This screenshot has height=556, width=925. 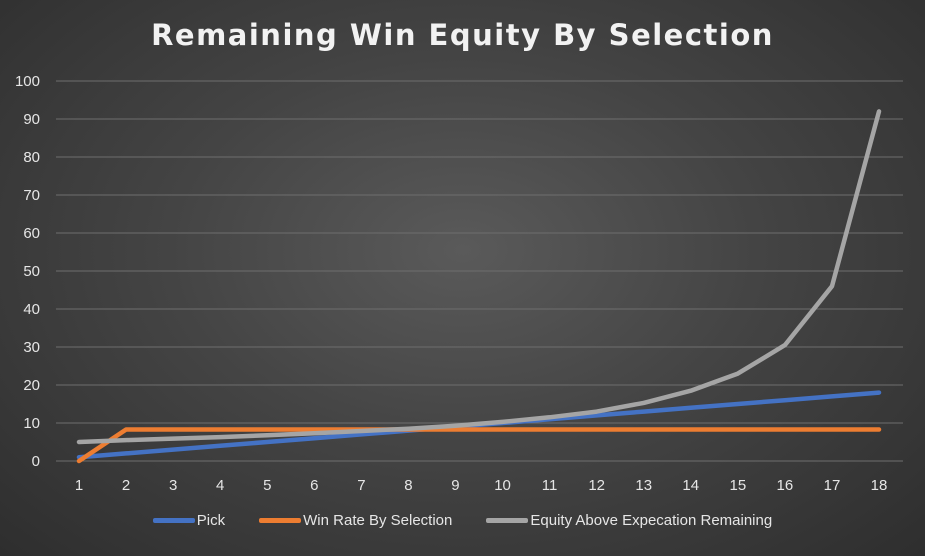 What do you see at coordinates (211, 520) in the screenshot?
I see `legend-label: Pick` at bounding box center [211, 520].